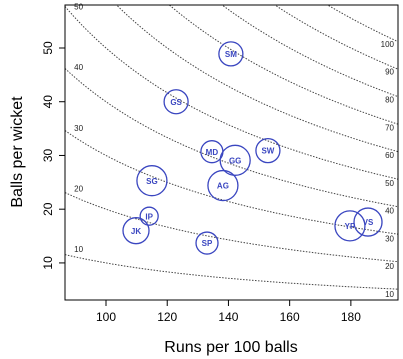 The height and width of the screenshot is (359, 403). I want to click on bubble-label: JK, so click(136, 231).